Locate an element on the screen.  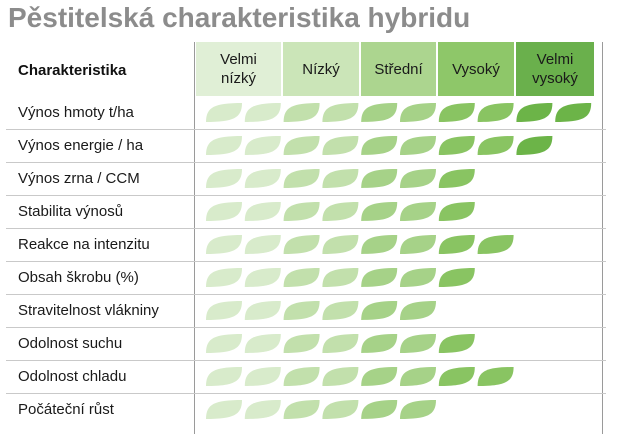
row-label: Stabilita výnosů is located at coordinates (71, 211).